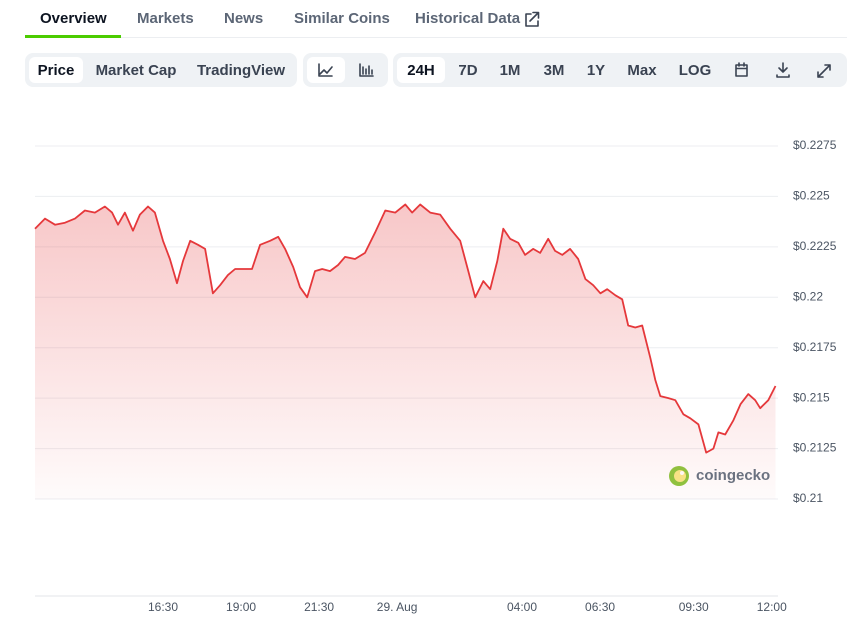  Describe the element at coordinates (600, 607) in the screenshot. I see `x-tick-label: 06:30` at that location.